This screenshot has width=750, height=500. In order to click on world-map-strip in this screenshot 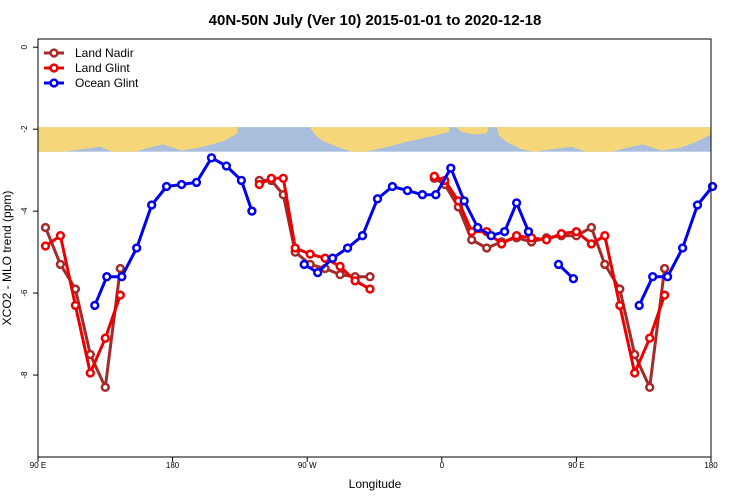, I will do `click(374, 139)`.